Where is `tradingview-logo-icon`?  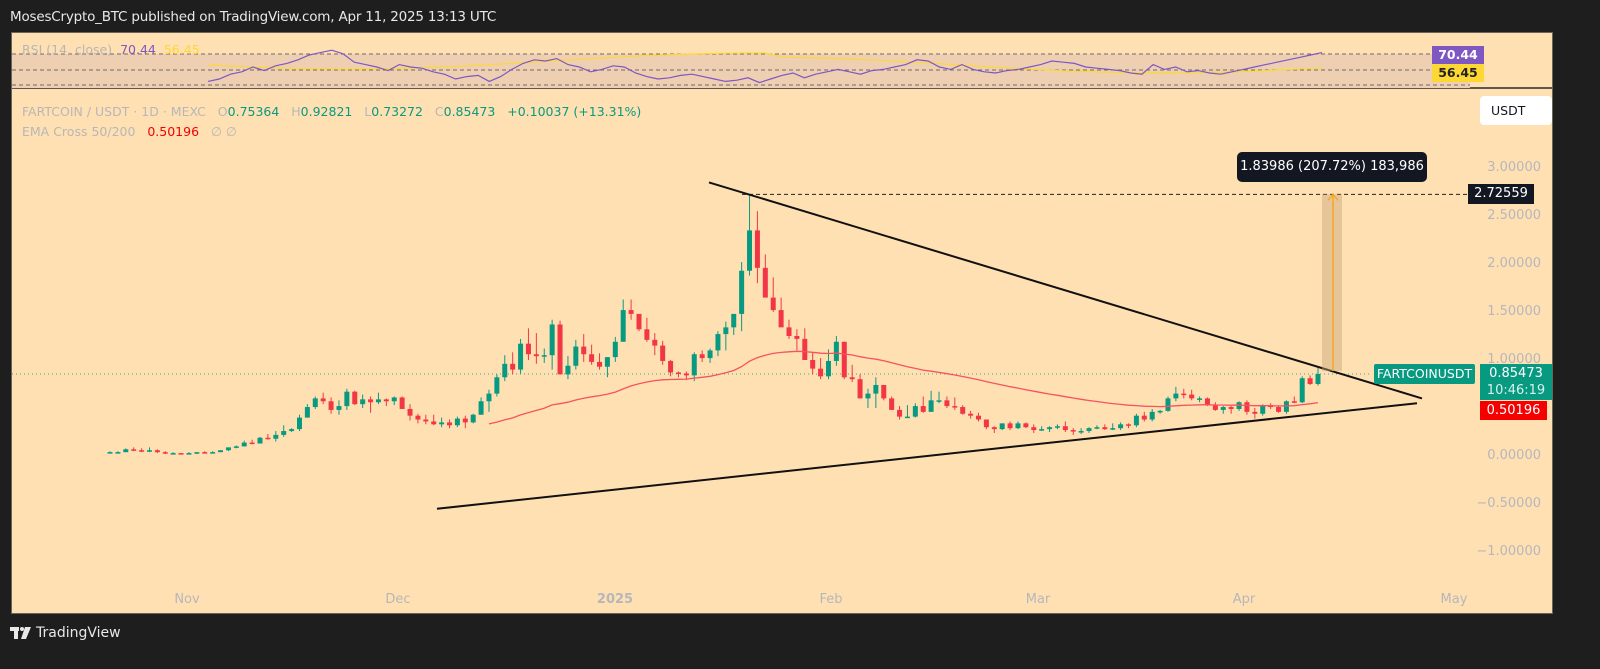 tradingview-logo-icon is located at coordinates (20, 633).